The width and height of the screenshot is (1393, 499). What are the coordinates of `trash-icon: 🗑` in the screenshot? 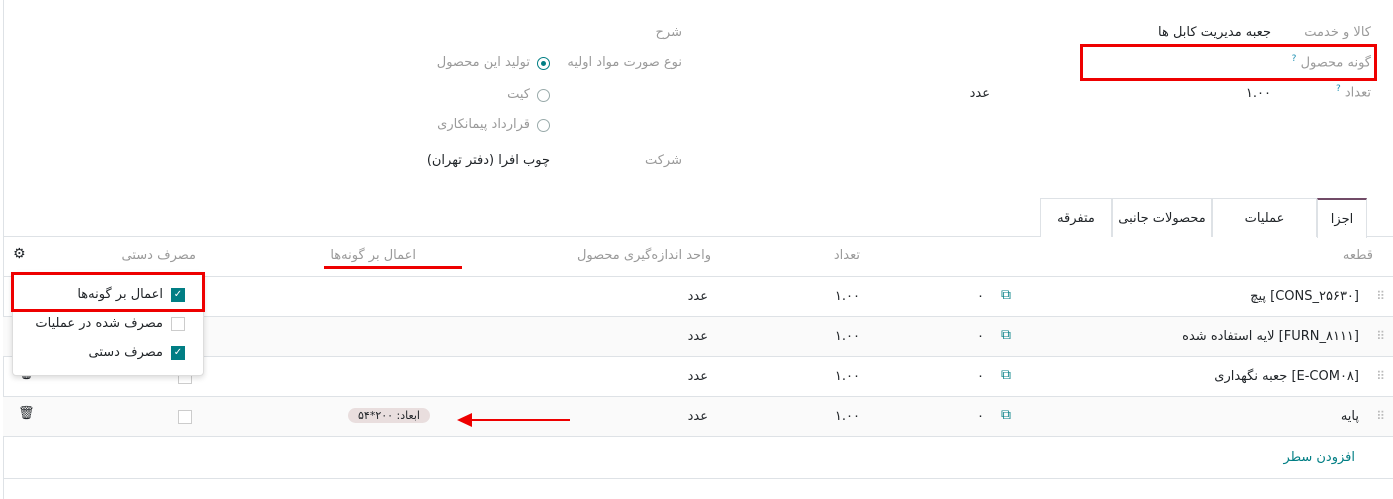 It's located at (26, 413).